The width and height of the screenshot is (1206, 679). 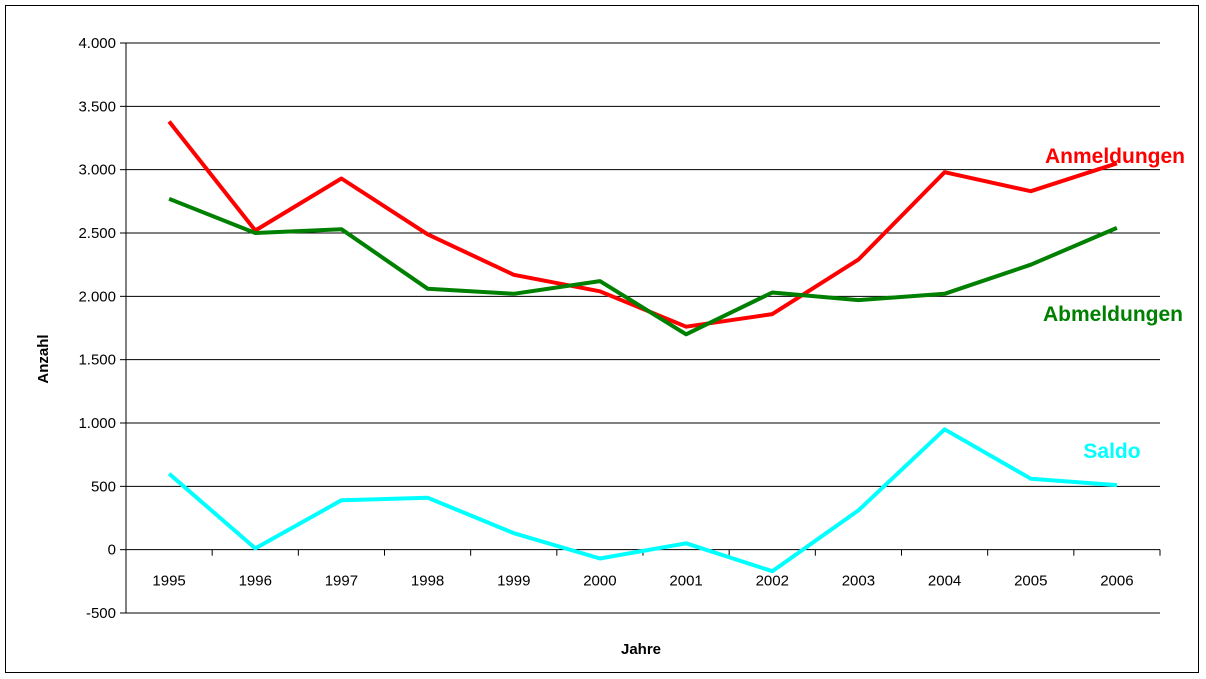 I want to click on series-labels: Anmeldungen Abmeldungen Saldo, so click(x=1114, y=304).